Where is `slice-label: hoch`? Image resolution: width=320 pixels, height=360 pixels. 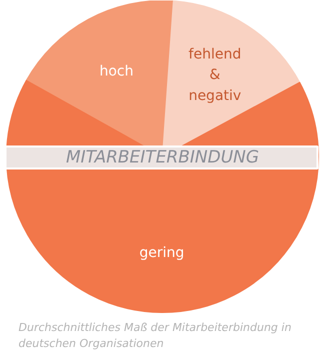 slice-label: hoch is located at coordinates (116, 71).